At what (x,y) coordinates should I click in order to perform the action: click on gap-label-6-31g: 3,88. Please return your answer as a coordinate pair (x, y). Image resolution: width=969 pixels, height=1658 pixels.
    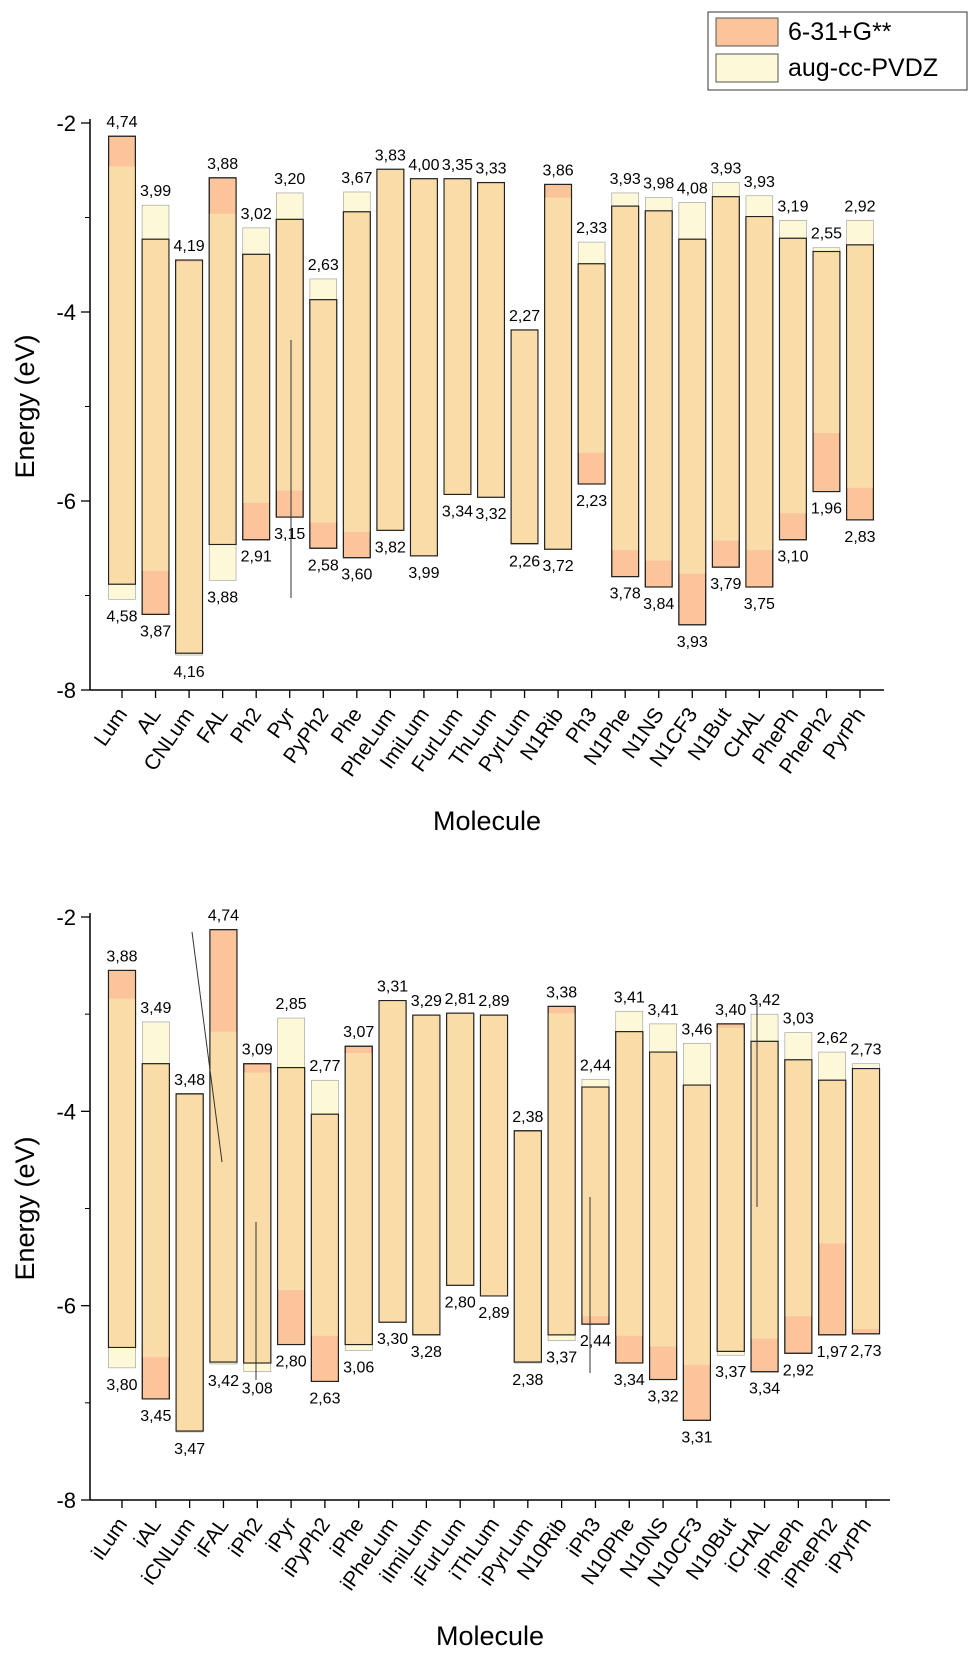
    Looking at the image, I should click on (222, 164).